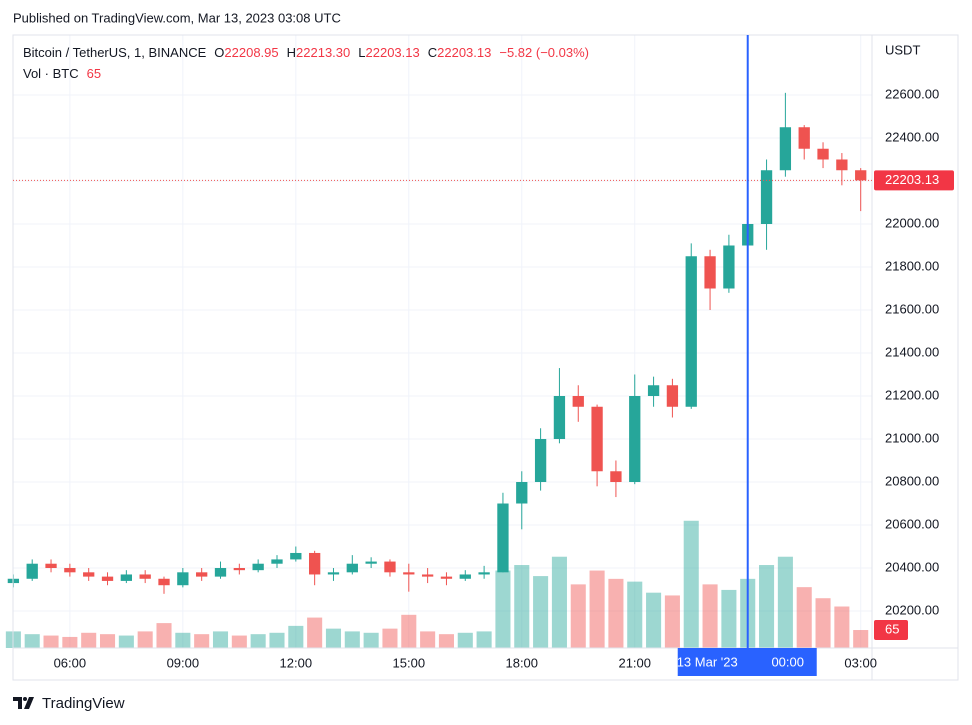 This screenshot has height=725, width=972. Describe the element at coordinates (23, 703) in the screenshot. I see `logo-mark` at that location.